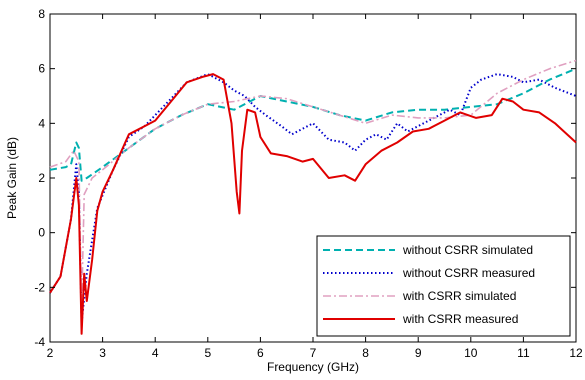 Image resolution: width=585 pixels, height=380 pixels. Describe the element at coordinates (41, 14) in the screenshot. I see `y-tick-label: 8` at that location.